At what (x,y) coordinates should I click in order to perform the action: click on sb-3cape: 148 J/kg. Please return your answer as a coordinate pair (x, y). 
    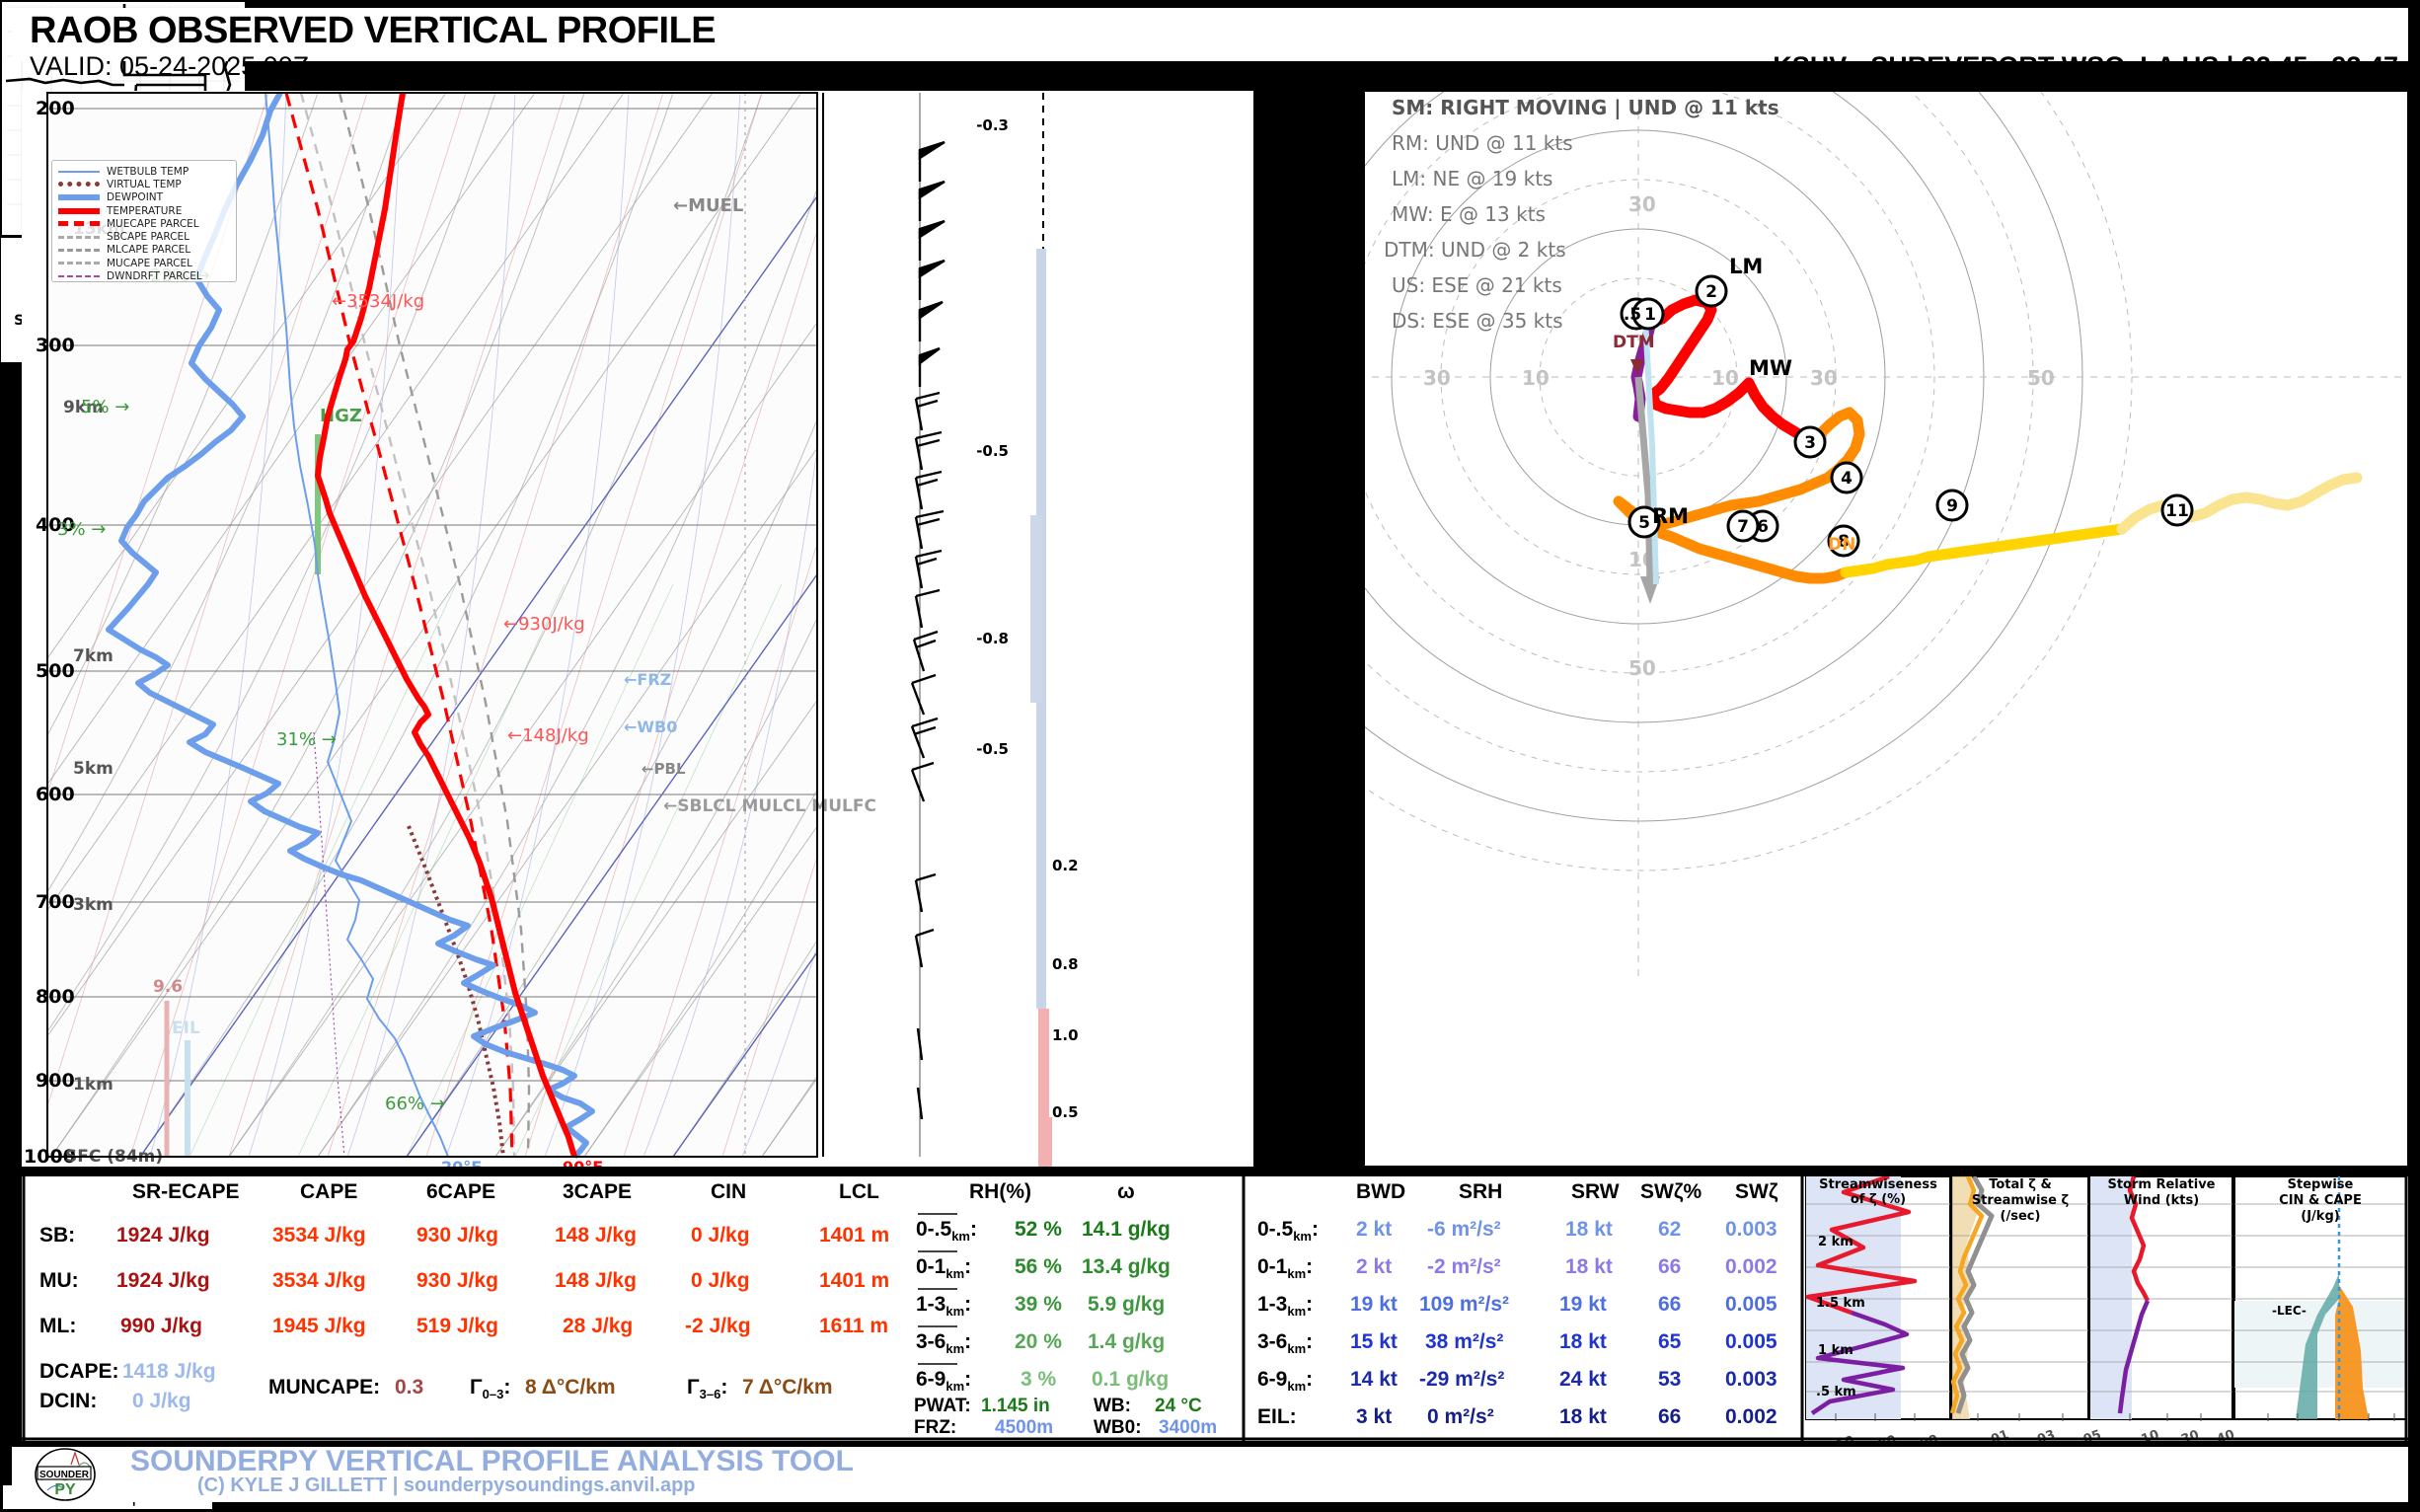
    Looking at the image, I should click on (596, 1235).